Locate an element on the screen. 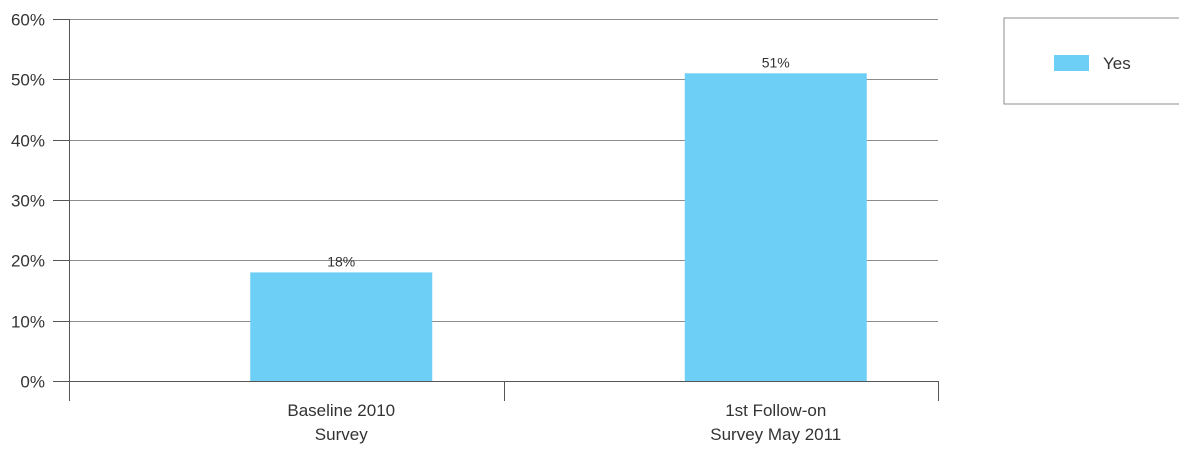 Image resolution: width=1179 pixels, height=453 pixels. x-tick-label: 1st Follow-on Survey May 2011 is located at coordinates (775, 422).